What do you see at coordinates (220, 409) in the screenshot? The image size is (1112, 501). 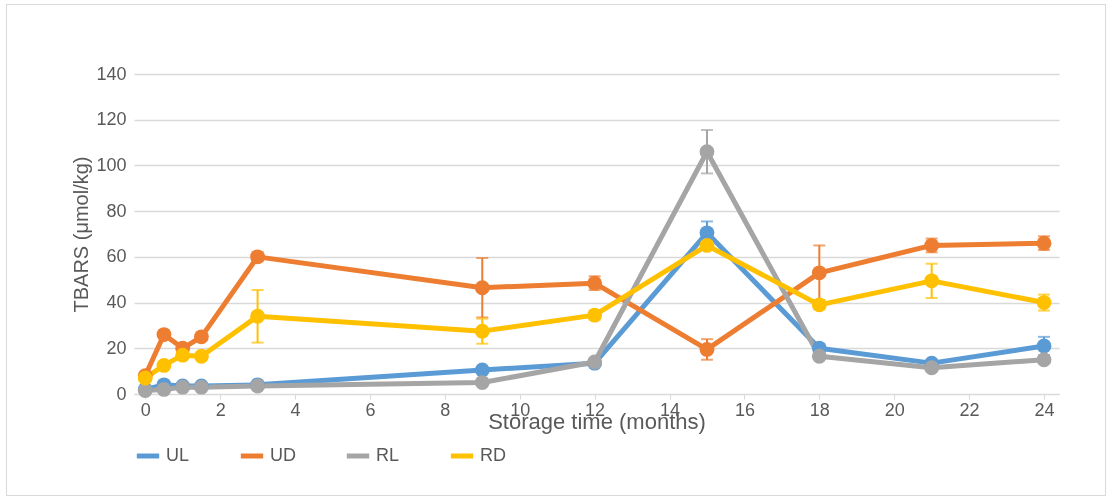 I see `x-tick-label: 2` at bounding box center [220, 409].